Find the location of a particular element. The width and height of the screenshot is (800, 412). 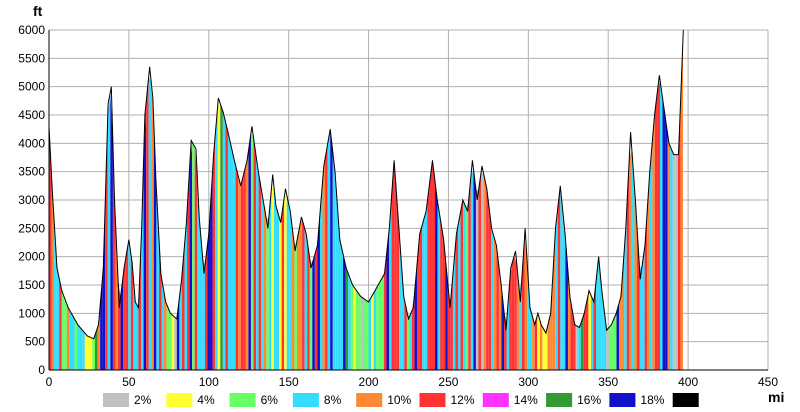

x-tick-label: 300 is located at coordinates (528, 382).